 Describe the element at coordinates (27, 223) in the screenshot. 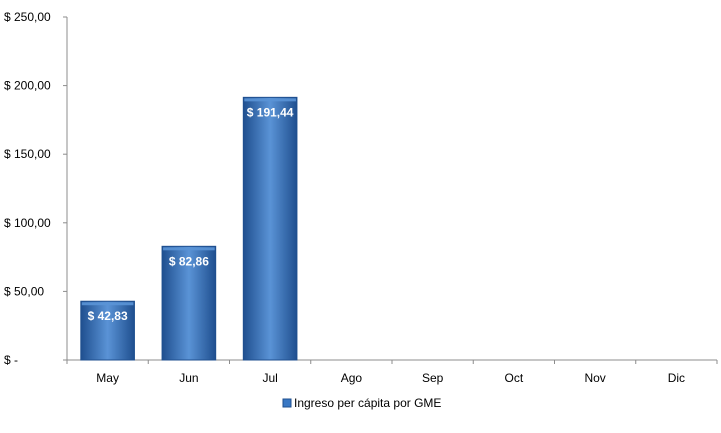

I see `y-tick-label: $ 100,00` at that location.